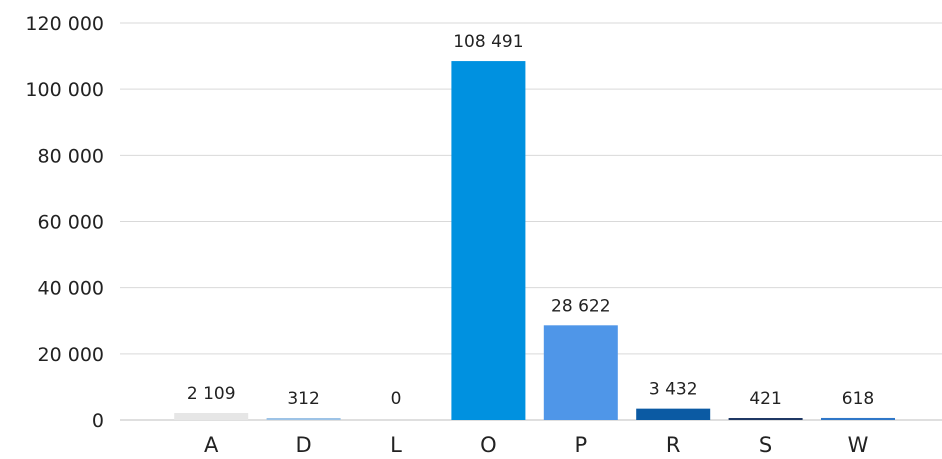 This screenshot has height=459, width=942. What do you see at coordinates (64, 90) in the screenshot?
I see `y-tick-label: 100 000` at bounding box center [64, 90].